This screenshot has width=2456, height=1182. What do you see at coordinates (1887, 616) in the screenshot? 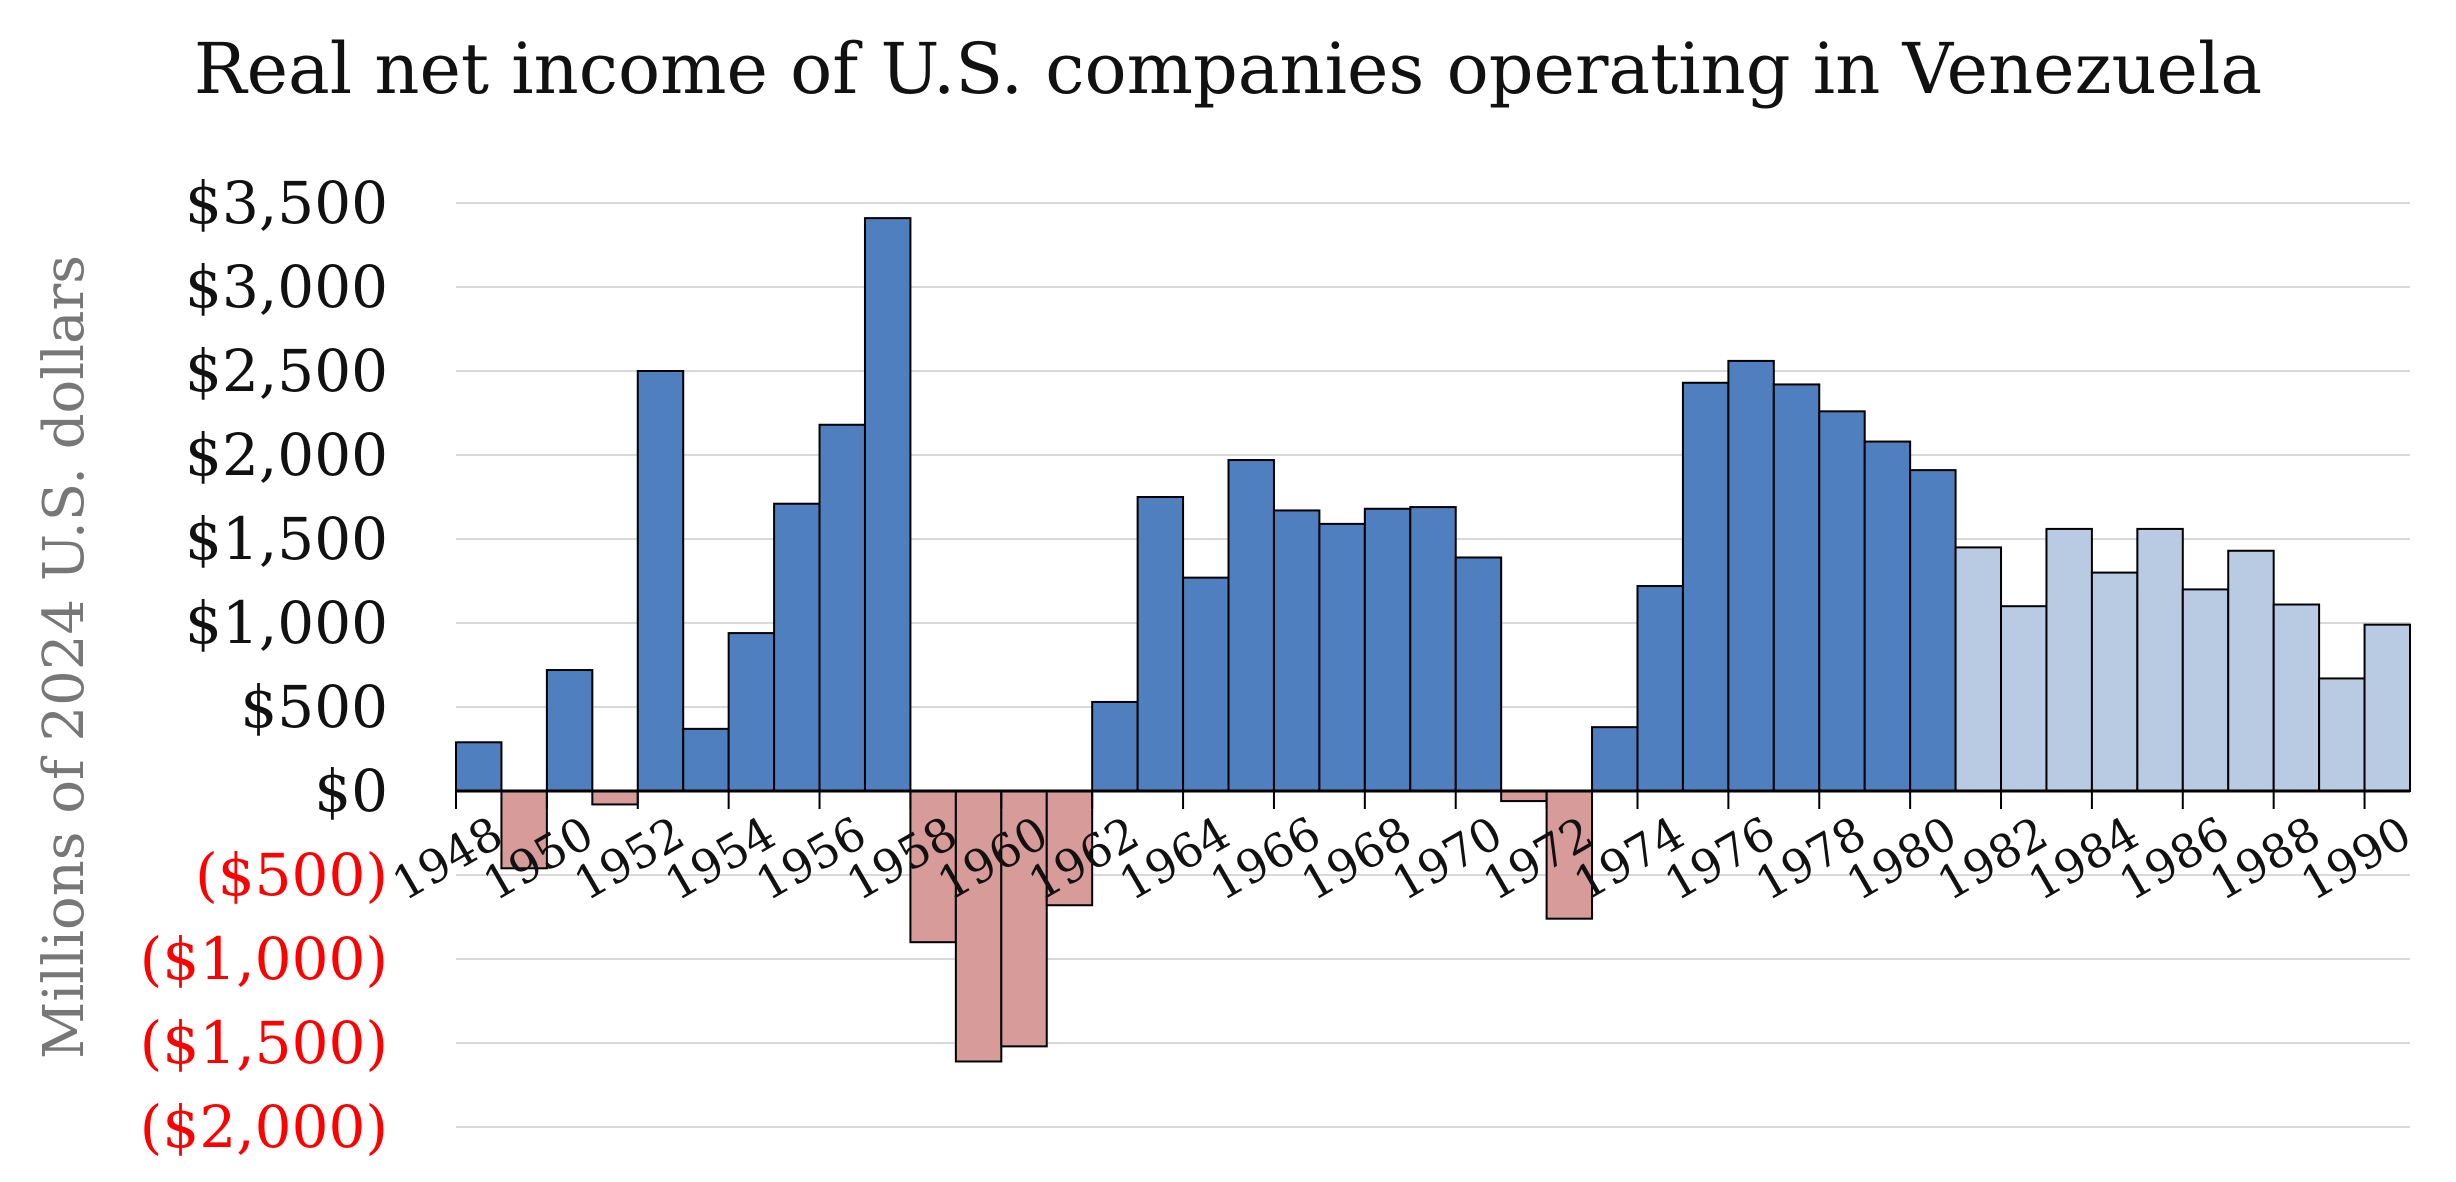
I see `bar-1979` at bounding box center [1887, 616].